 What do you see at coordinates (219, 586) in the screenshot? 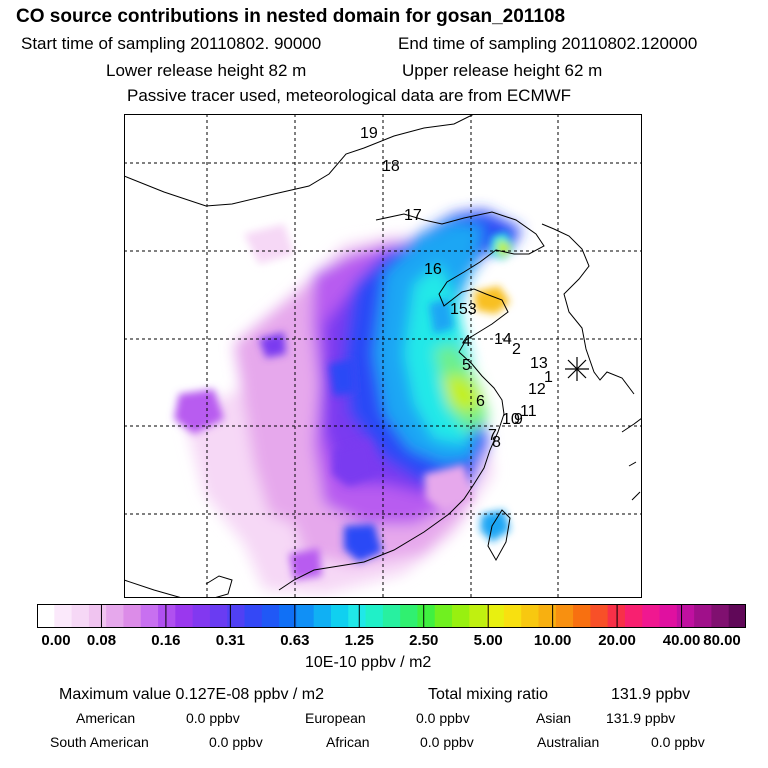
I see `coastline-hainan` at bounding box center [219, 586].